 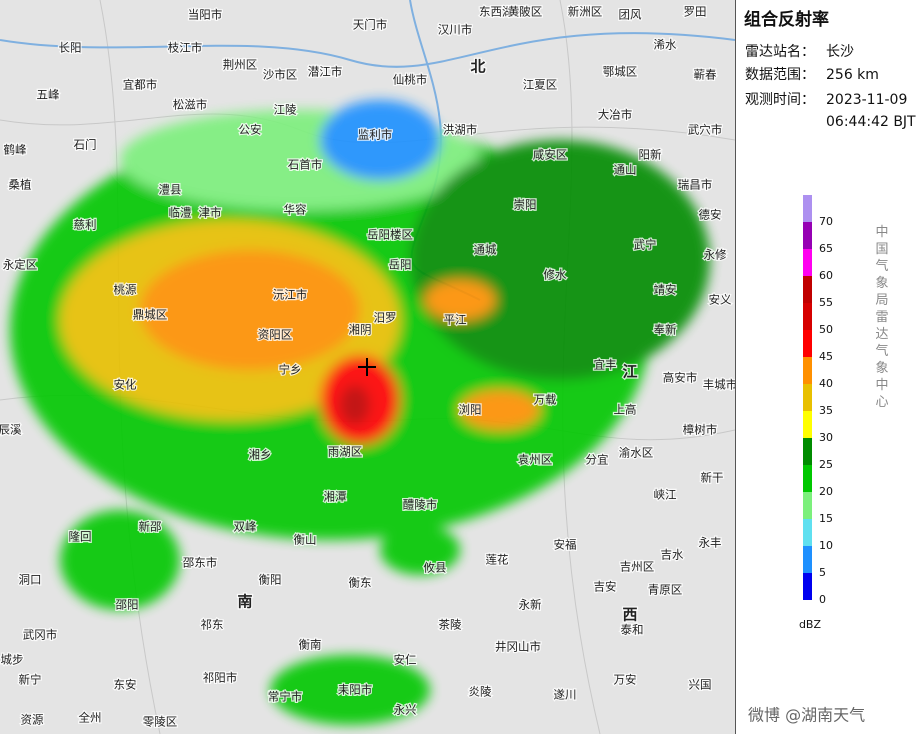 I want to click on place-label: 岳阳, so click(x=400, y=265).